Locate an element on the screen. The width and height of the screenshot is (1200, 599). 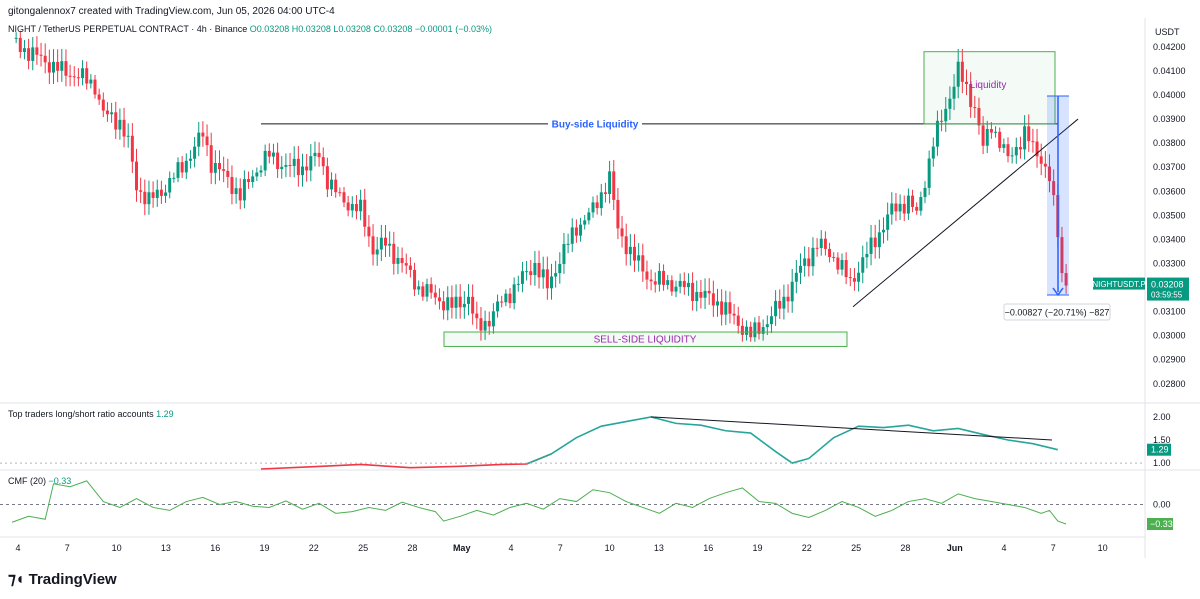
time-tick-label: 13 is located at coordinates (166, 548).